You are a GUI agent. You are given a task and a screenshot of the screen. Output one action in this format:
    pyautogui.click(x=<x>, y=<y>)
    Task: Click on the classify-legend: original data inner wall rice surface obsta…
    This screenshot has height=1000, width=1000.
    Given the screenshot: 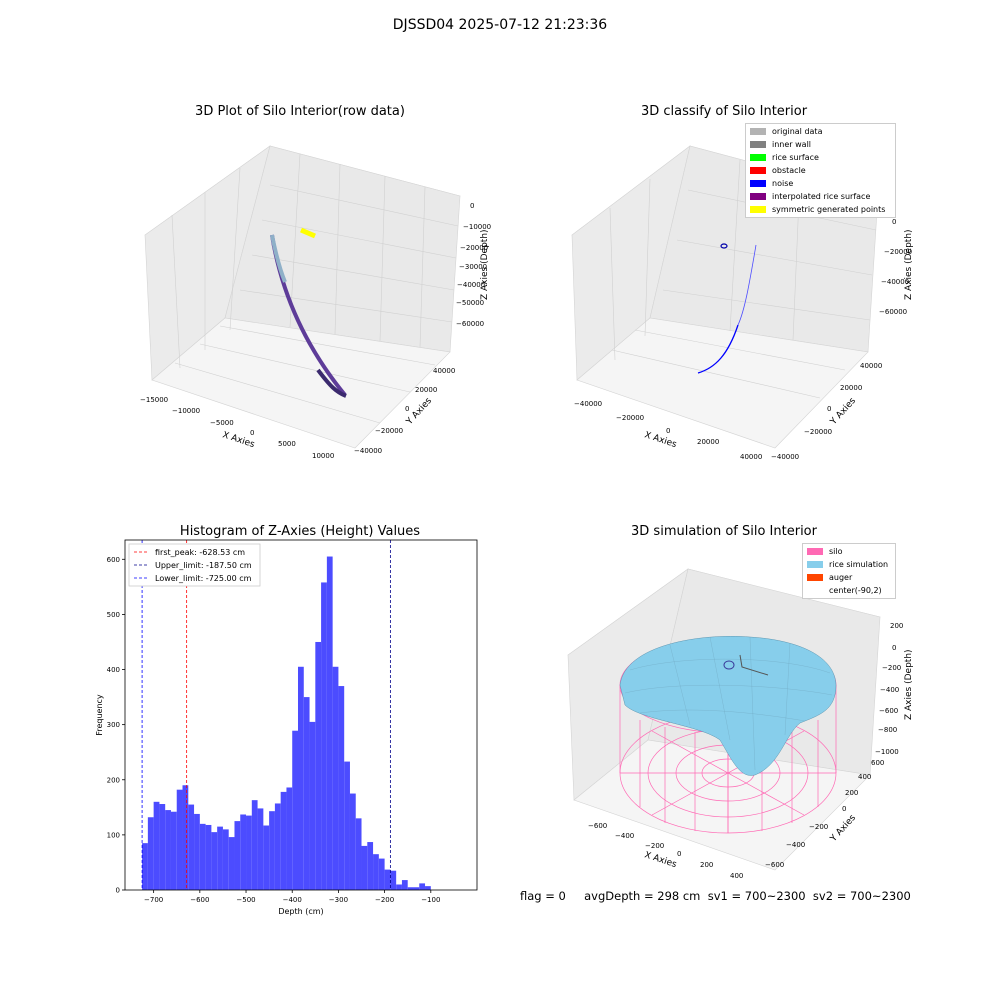 What is the action you would take?
    pyautogui.click(x=820, y=170)
    